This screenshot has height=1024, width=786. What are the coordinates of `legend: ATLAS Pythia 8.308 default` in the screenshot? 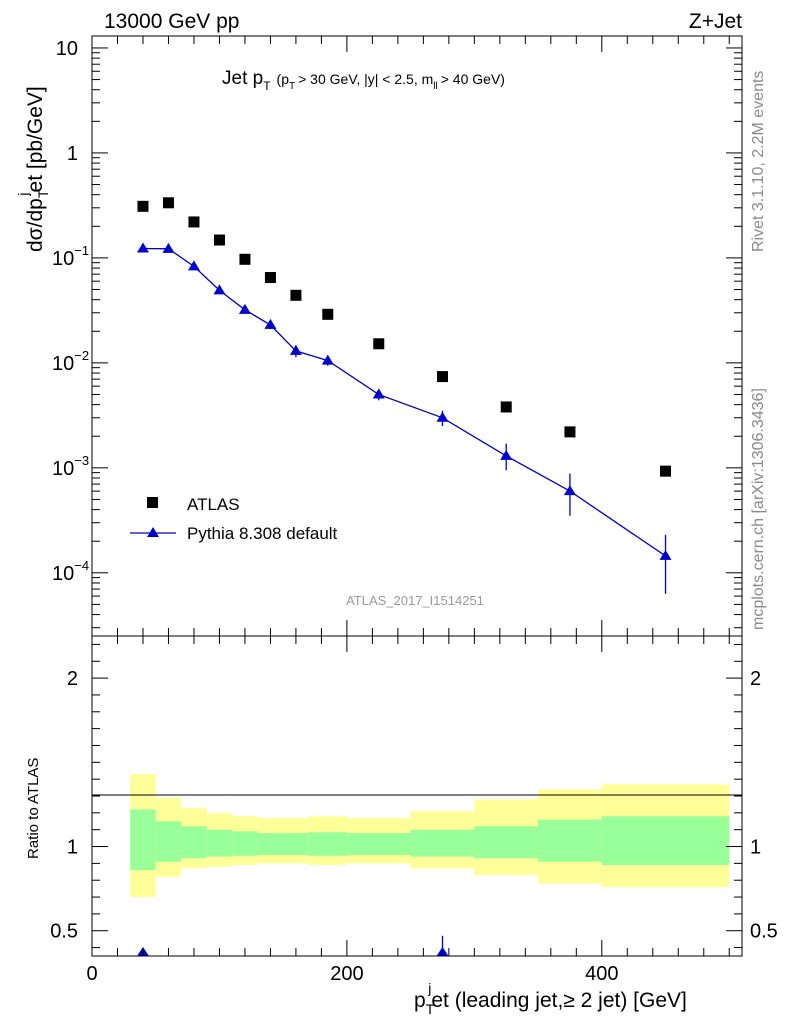 It's located at (234, 519).